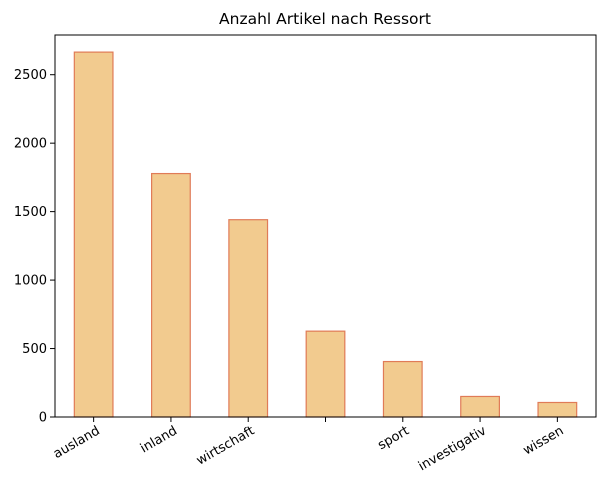 The width and height of the screenshot is (607, 489). I want to click on y-axis: 0 500 1000 1500 2000 2500, so click(34, 247).